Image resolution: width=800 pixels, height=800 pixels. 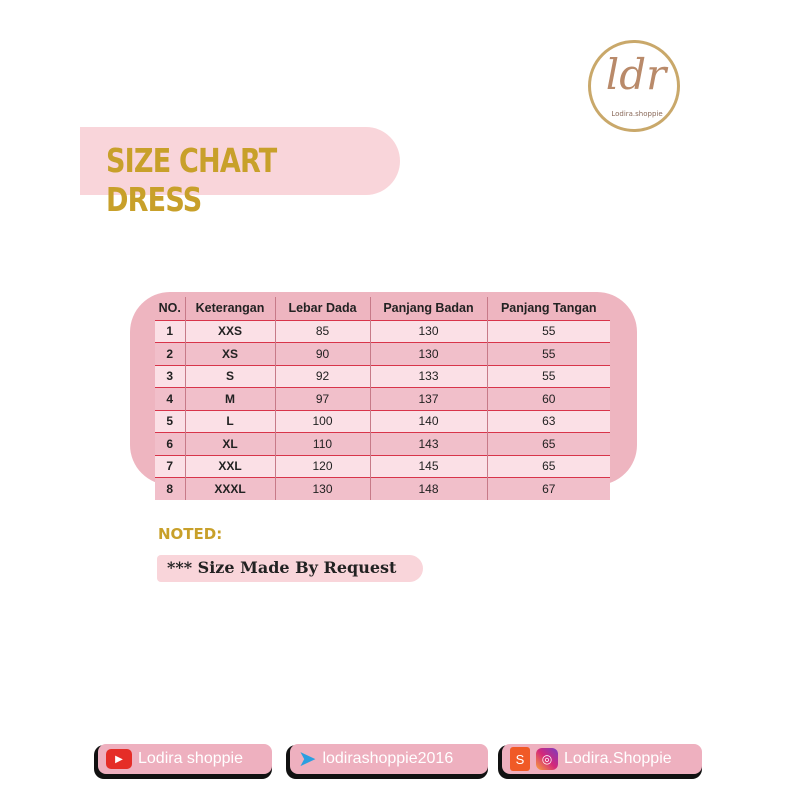 I want to click on cell-pb: 137, so click(x=428, y=398).